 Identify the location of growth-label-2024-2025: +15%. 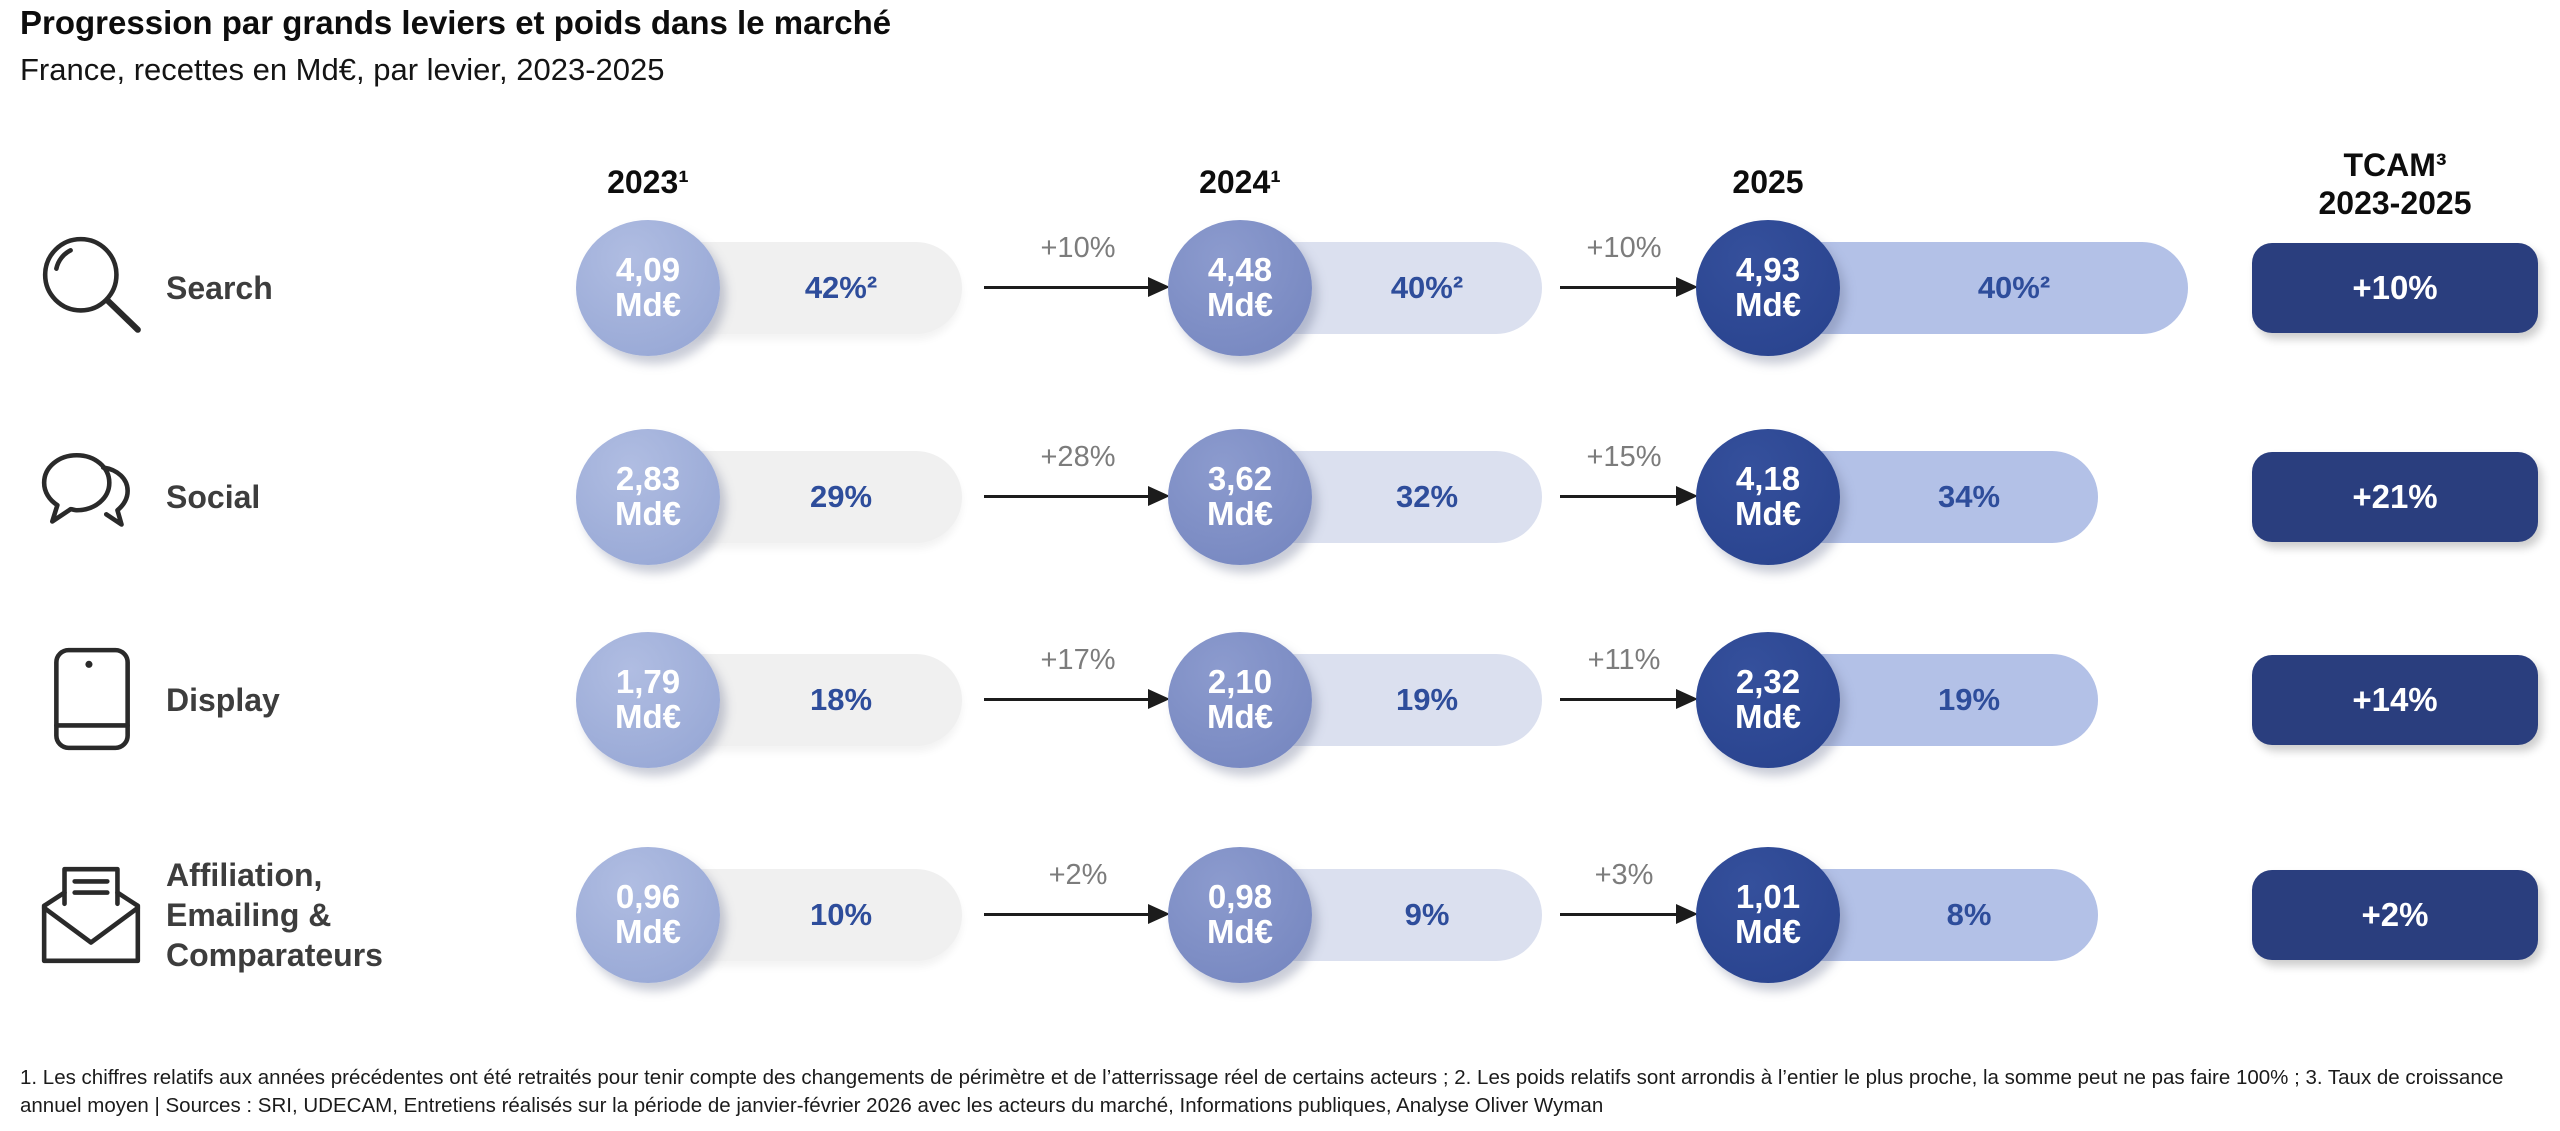
(1624, 457).